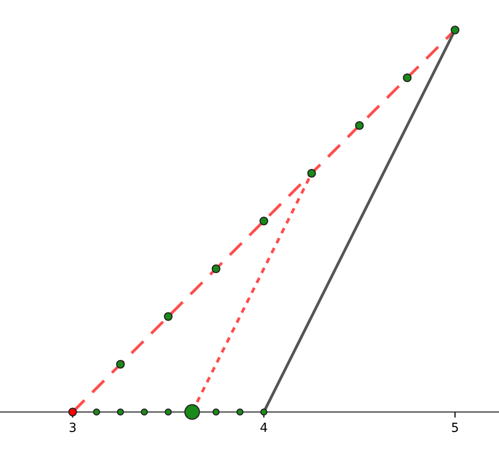  What do you see at coordinates (264, 427) in the screenshot?
I see `x-tick-label: 4` at bounding box center [264, 427].